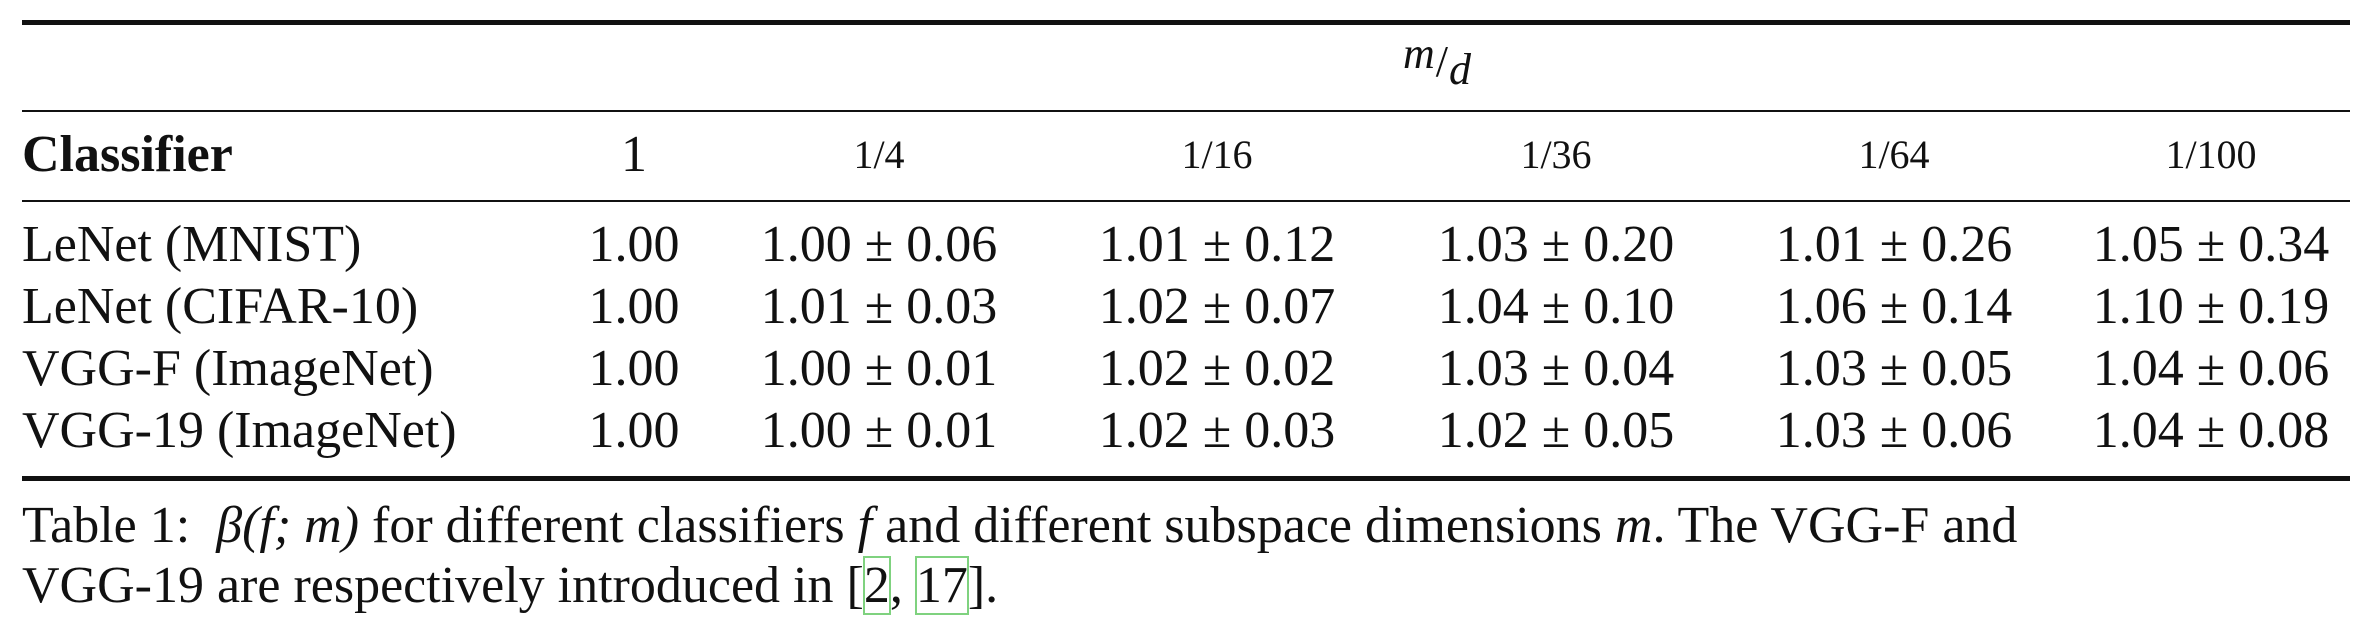  Describe the element at coordinates (228, 368) in the screenshot. I see `row-label: VGG-F (ImageNet)` at that location.